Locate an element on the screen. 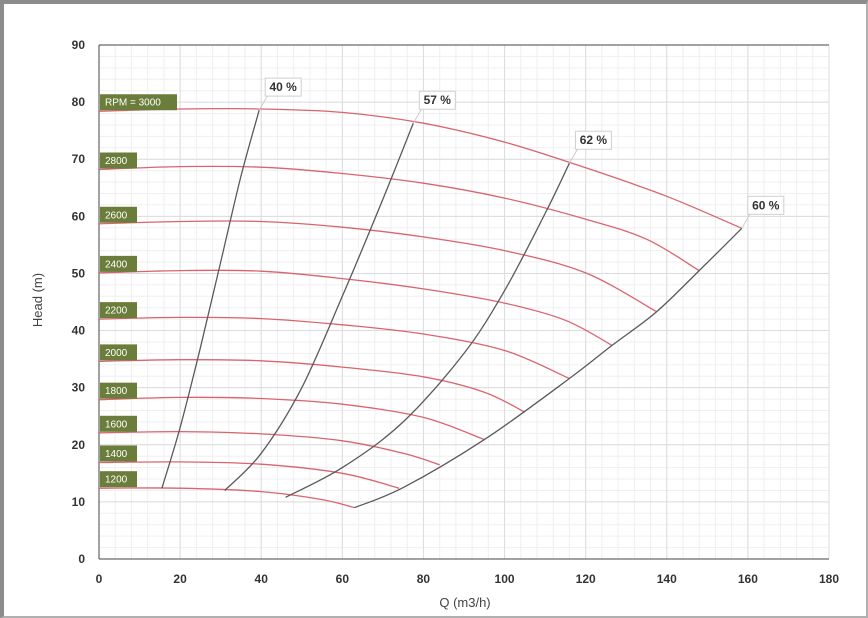  efficiency-label: 40 % is located at coordinates (284, 87).